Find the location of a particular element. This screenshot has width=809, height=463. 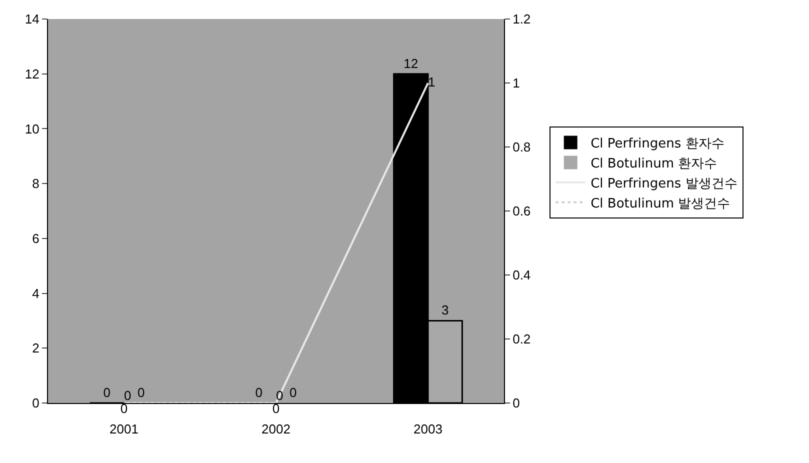

legend-label: Cl Botulinum 발생건수 is located at coordinates (660, 204).